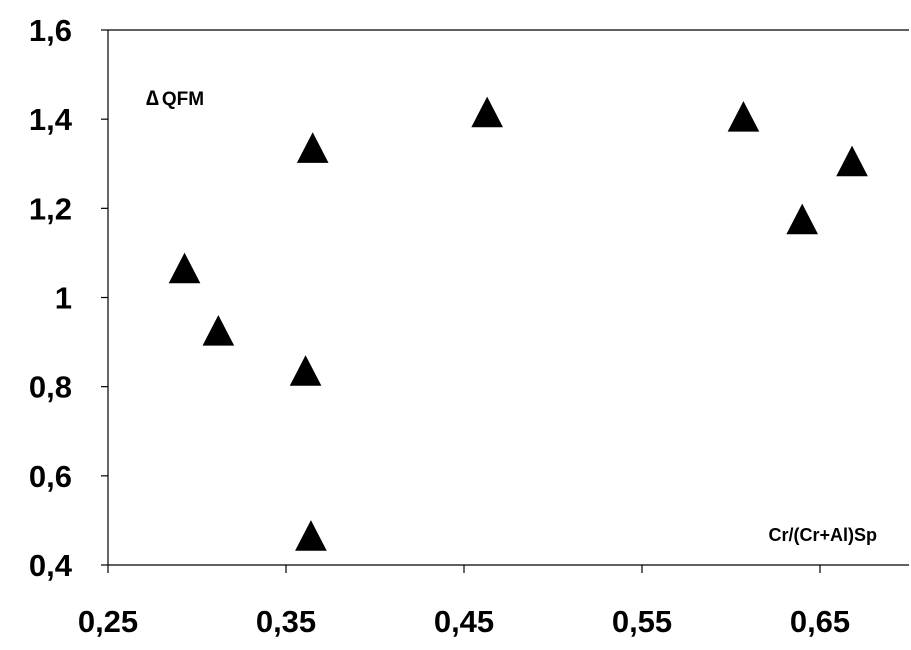  I want to click on y-tick-label: 0,4, so click(51, 565).